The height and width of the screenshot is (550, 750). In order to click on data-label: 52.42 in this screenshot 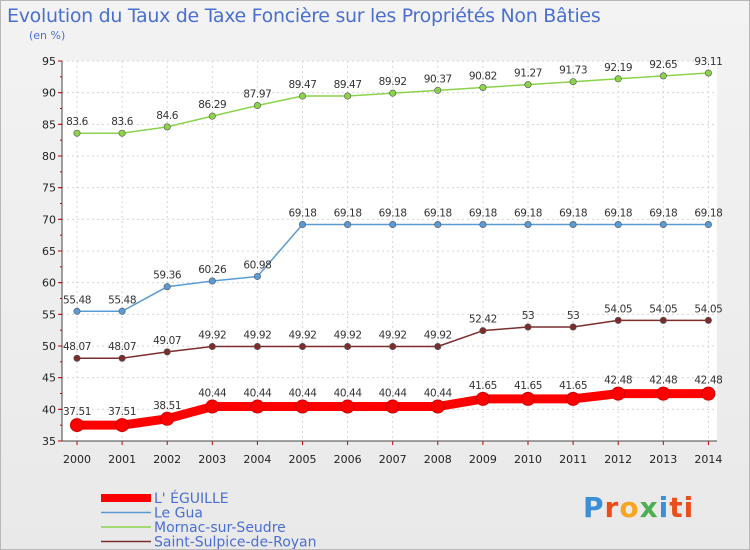, I will do `click(483, 320)`.